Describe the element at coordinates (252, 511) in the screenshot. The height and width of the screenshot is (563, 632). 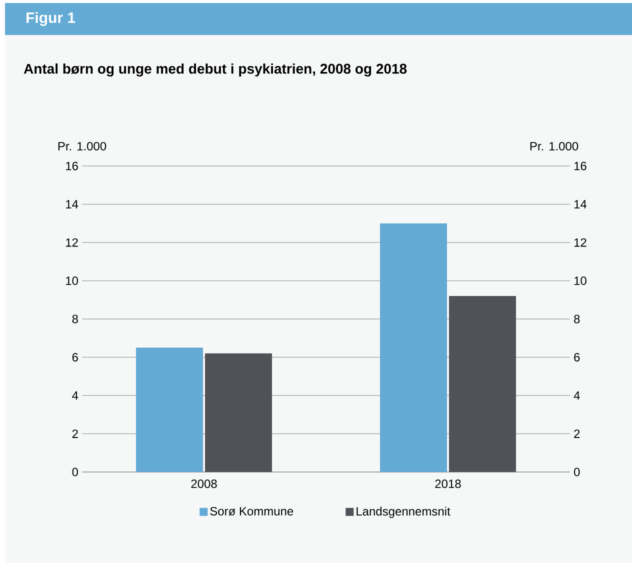
I see `legend-label: Sorø Kommune` at that location.